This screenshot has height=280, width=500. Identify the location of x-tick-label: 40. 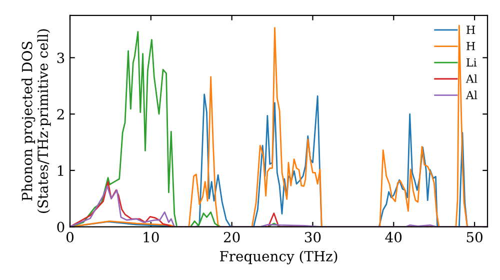
(393, 237).